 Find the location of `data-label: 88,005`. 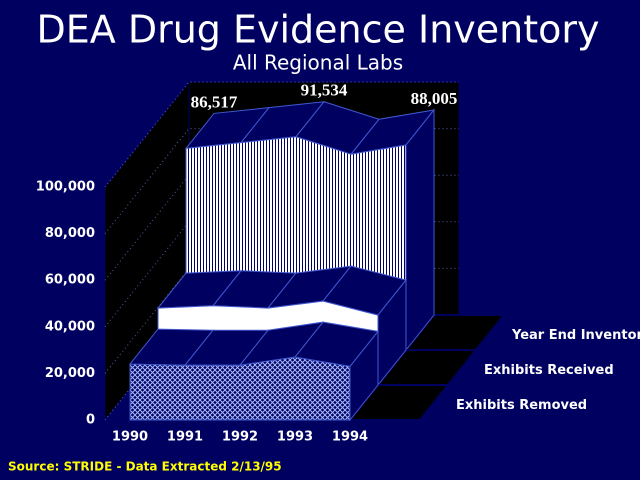

data-label: 88,005 is located at coordinates (434, 98).